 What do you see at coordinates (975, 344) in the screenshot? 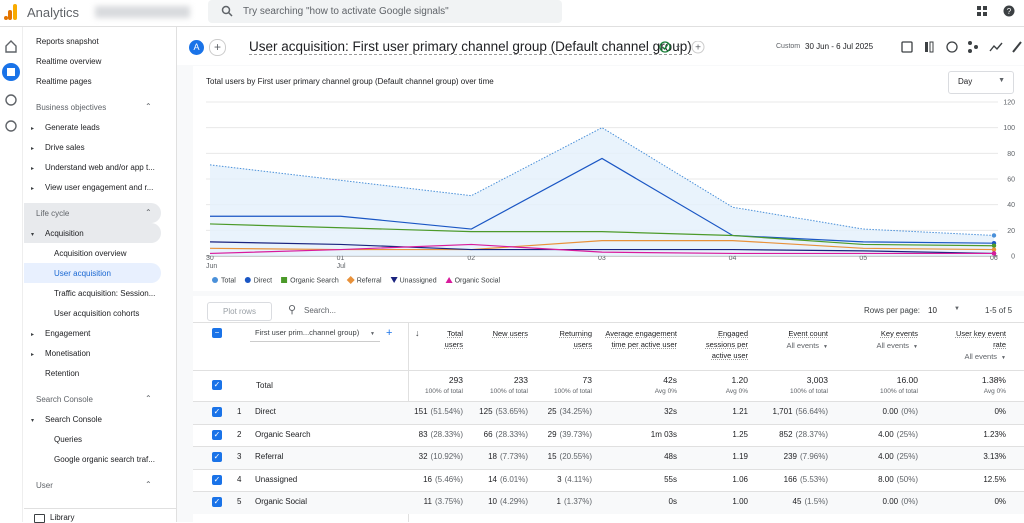
I see `column-header: User key event rate All events ▼` at bounding box center [975, 344].